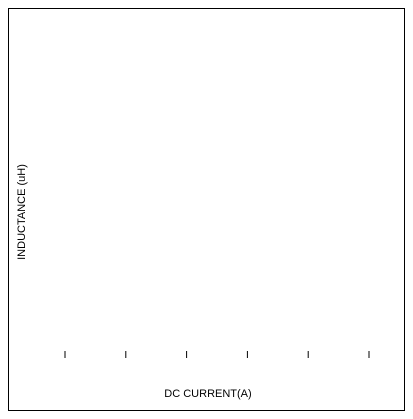 This screenshot has width=413, height=419. I want to click on y-axis-label: INDUCTANCE (uH), so click(22, 212).